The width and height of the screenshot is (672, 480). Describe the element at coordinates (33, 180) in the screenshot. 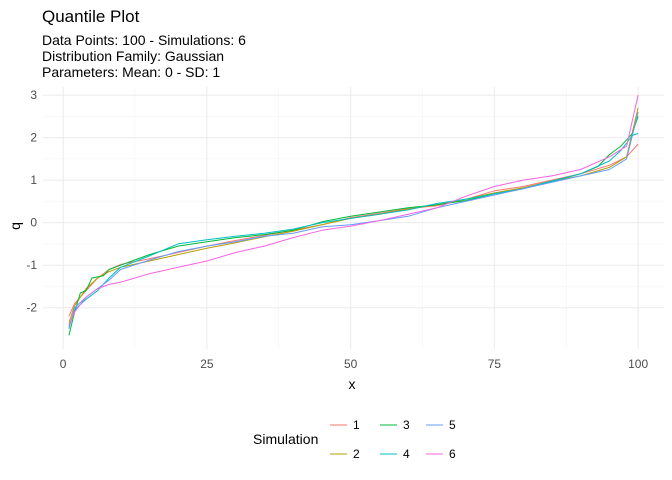

I see `y-tick-label: 1` at that location.